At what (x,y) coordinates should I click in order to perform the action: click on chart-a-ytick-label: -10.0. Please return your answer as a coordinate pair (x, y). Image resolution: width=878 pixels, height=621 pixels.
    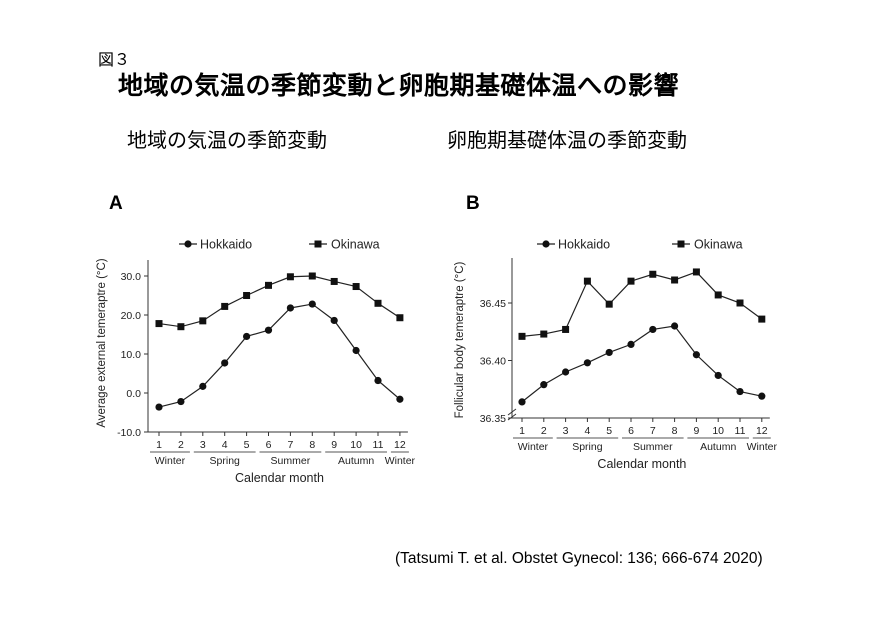
    Looking at the image, I should click on (129, 433).